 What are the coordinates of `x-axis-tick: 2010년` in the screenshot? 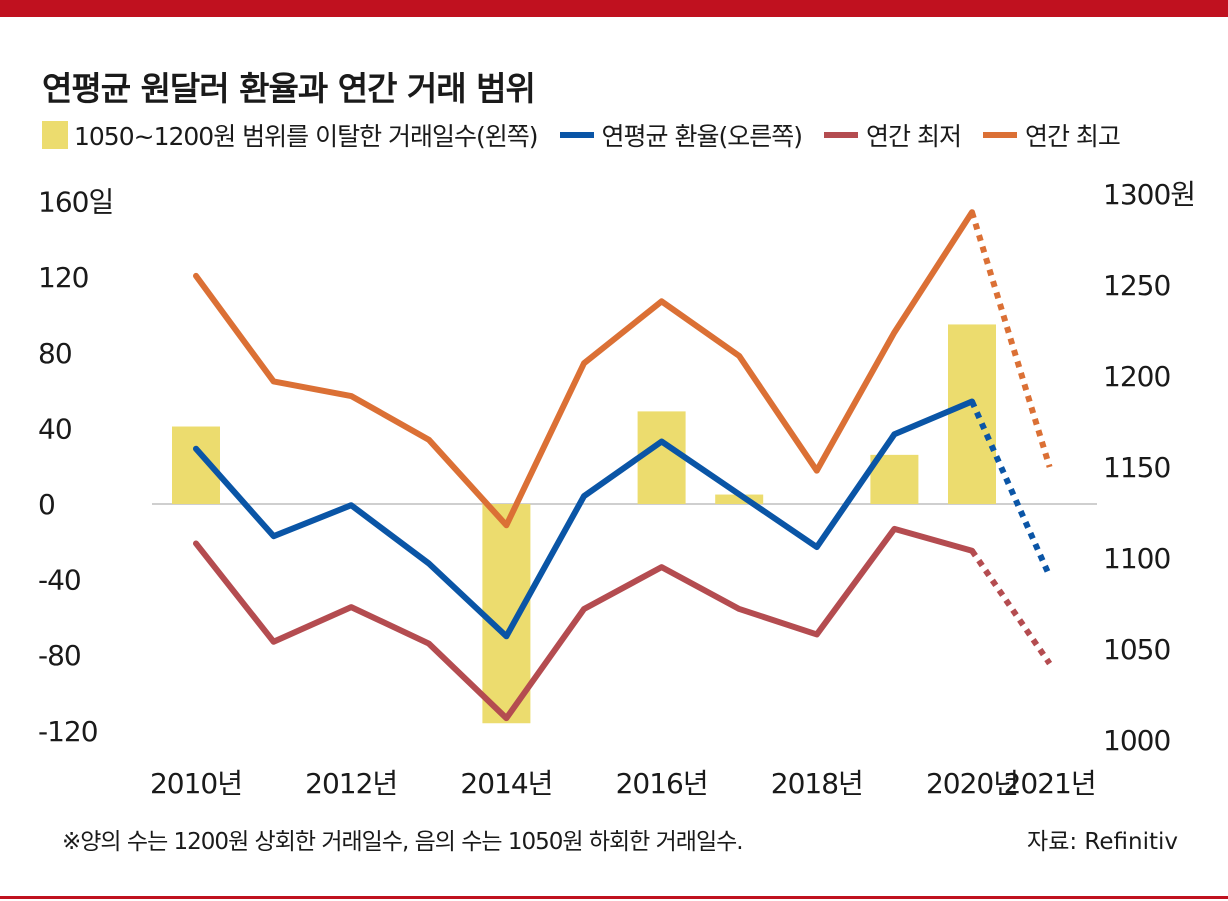 It's located at (196, 783).